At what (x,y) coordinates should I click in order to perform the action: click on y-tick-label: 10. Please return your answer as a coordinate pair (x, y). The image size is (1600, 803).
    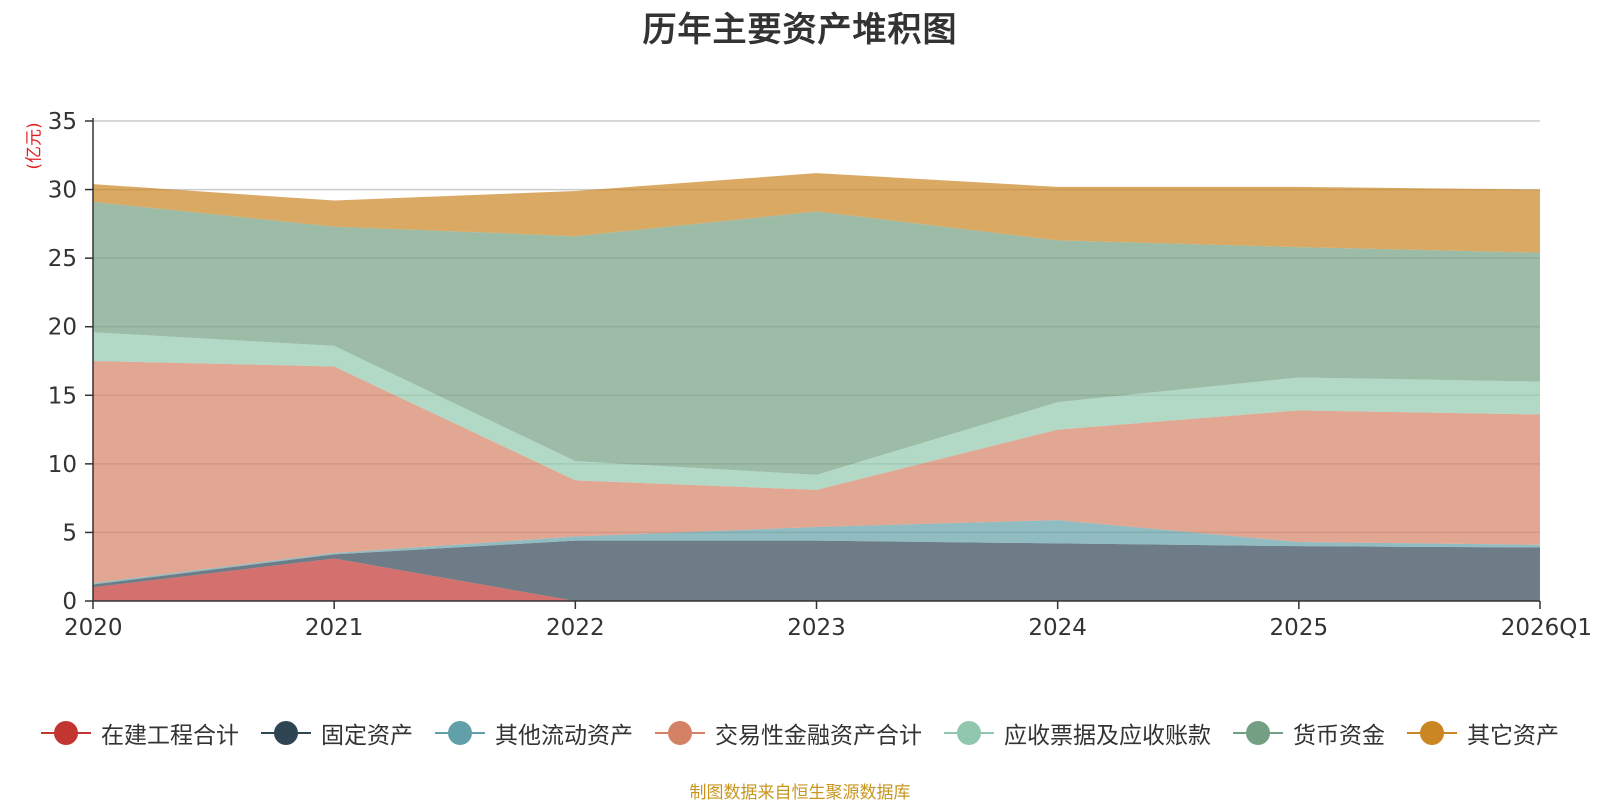
    Looking at the image, I should click on (62, 465).